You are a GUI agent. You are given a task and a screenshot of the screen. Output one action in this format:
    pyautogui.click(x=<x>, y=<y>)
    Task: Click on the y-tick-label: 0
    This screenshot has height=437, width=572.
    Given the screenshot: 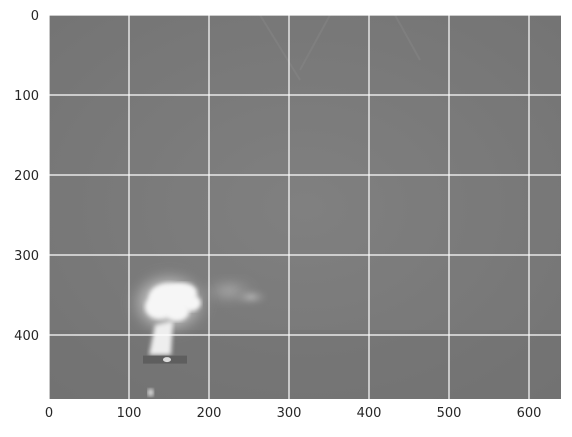 What is the action you would take?
    pyautogui.click(x=35, y=16)
    